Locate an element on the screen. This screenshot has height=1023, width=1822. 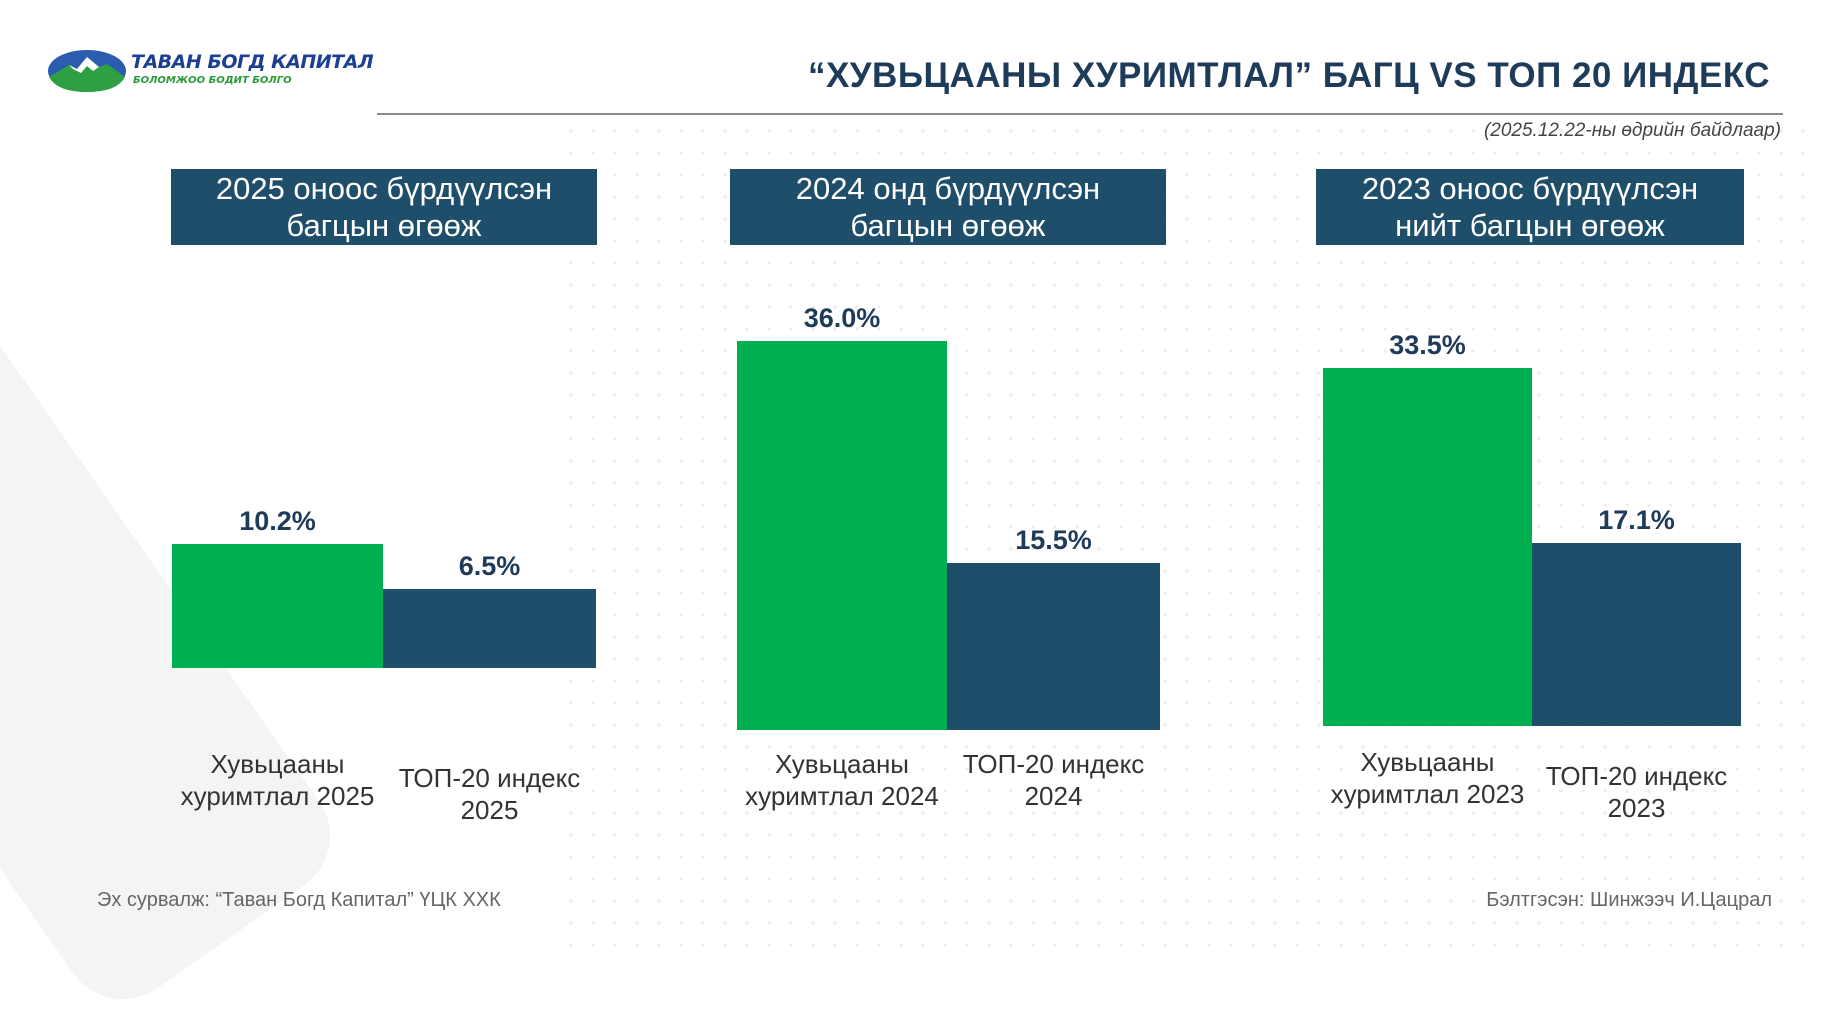
chart-title: 2024 онд бүрдүүлсэн багцын өгөөж is located at coordinates (948, 207).